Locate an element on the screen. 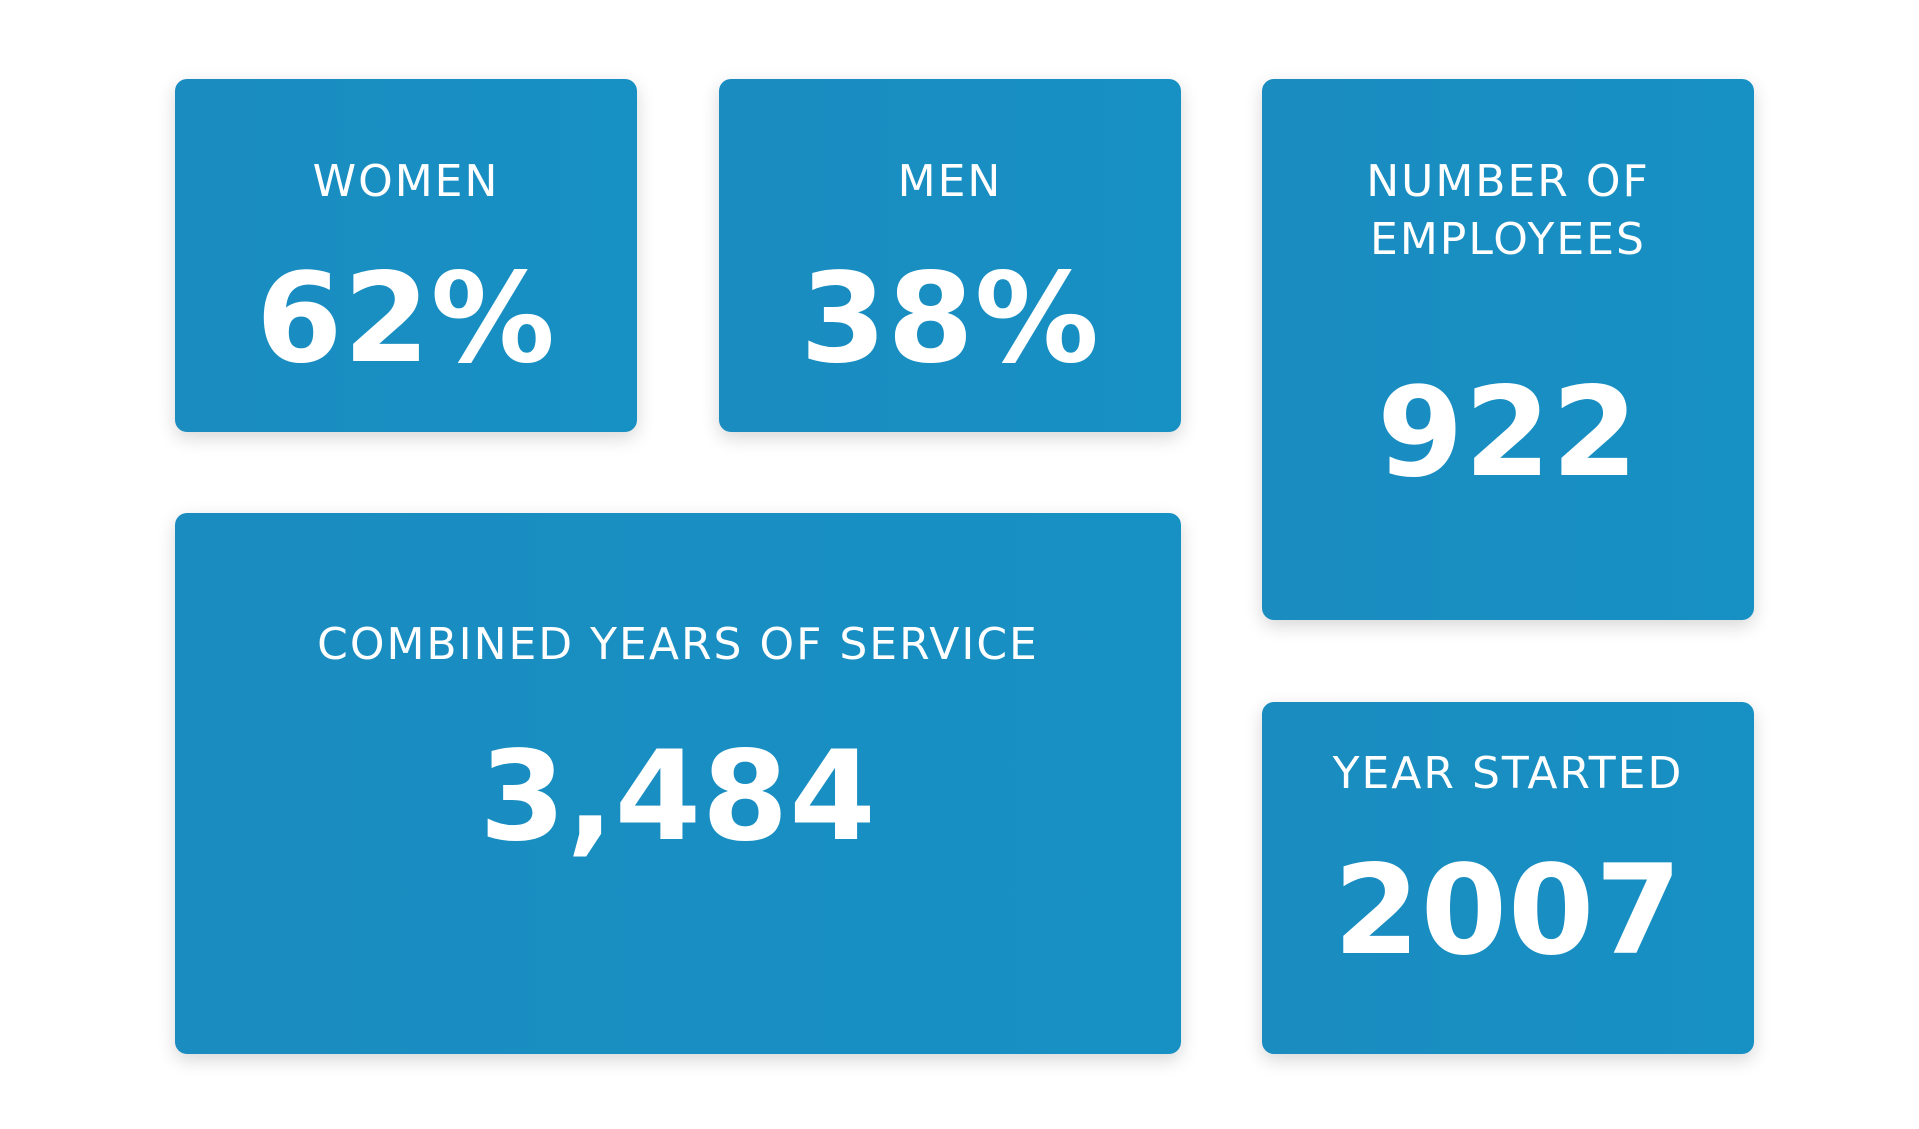 This screenshot has height=1129, width=1919. stat-value-employees: 922 is located at coordinates (1508, 433).